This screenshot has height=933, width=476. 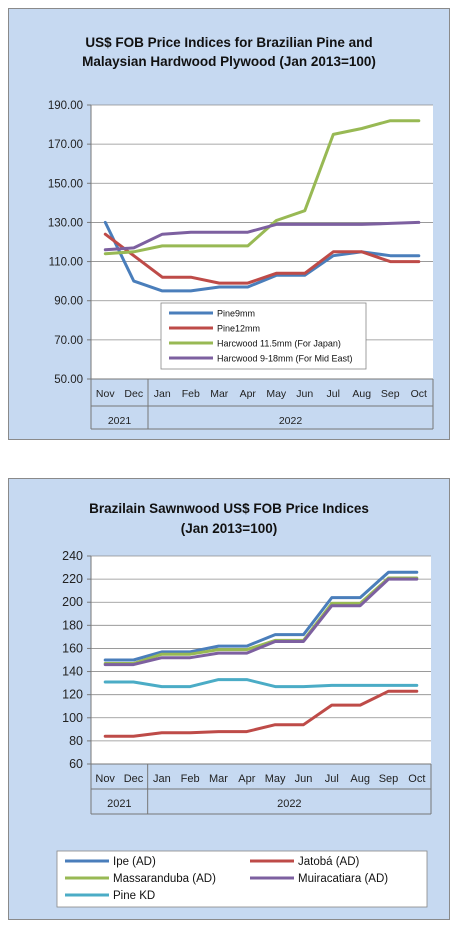 I want to click on y-tick-label: 130.00, so click(x=65, y=223).